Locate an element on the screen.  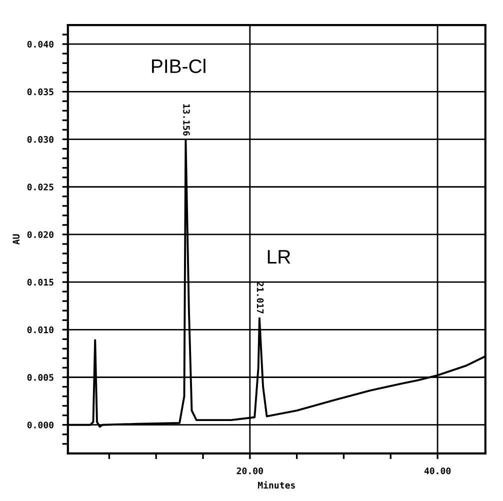
y-tick-label: 0.000 is located at coordinates (40, 425).